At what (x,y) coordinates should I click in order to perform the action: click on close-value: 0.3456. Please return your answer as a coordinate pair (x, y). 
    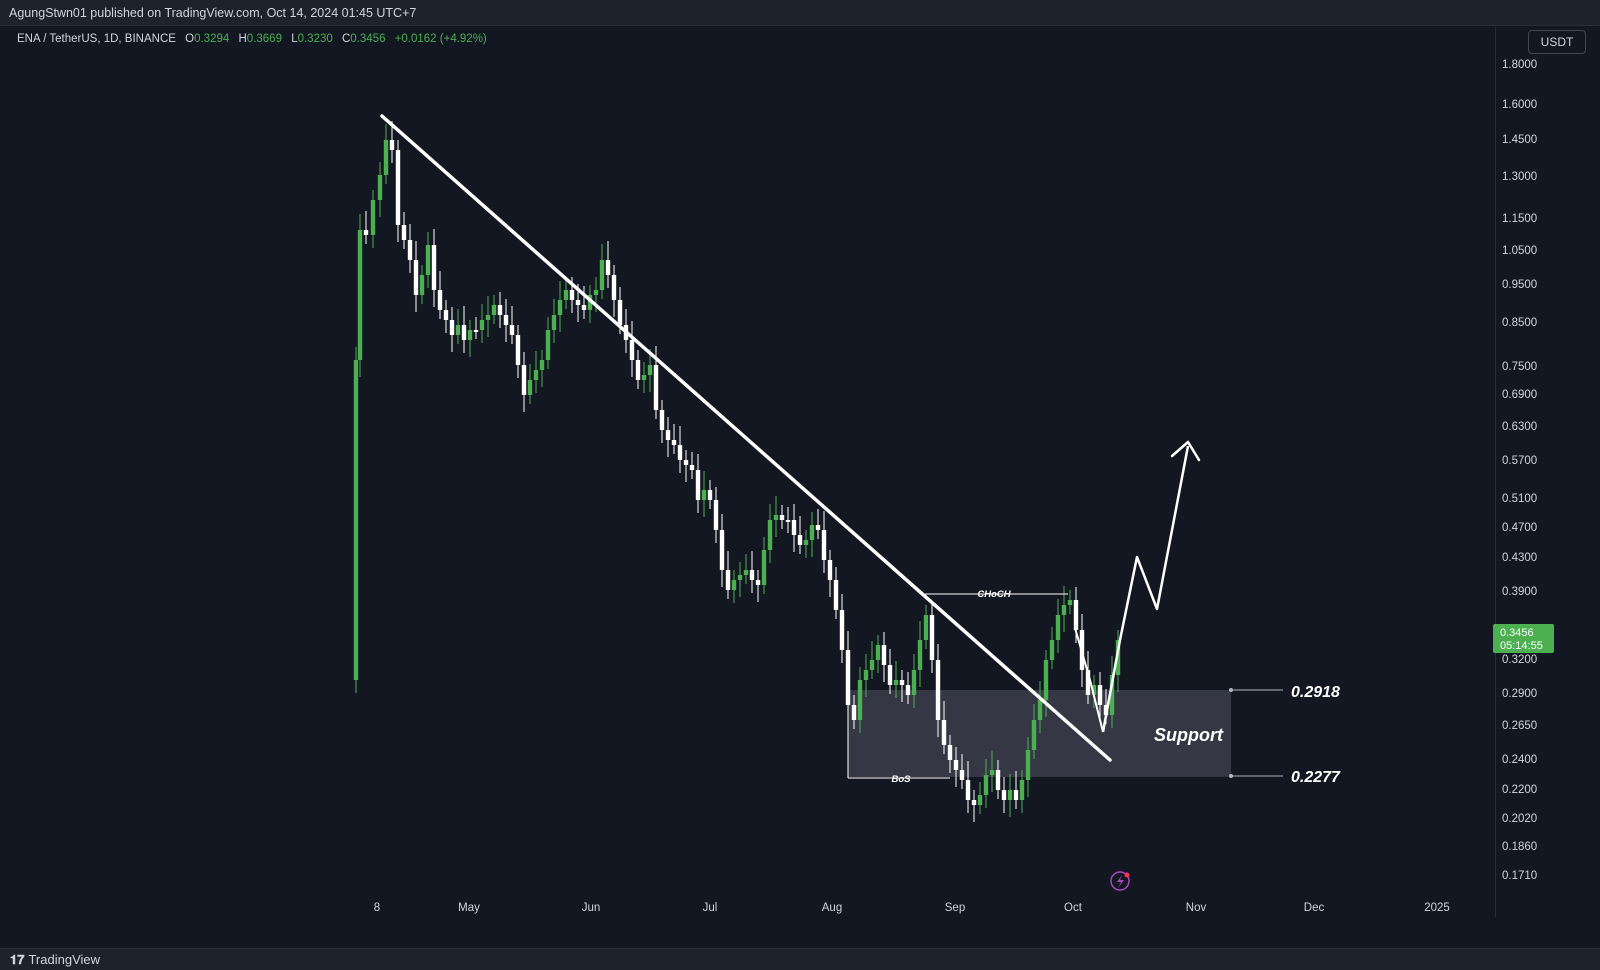
    Looking at the image, I should click on (368, 39).